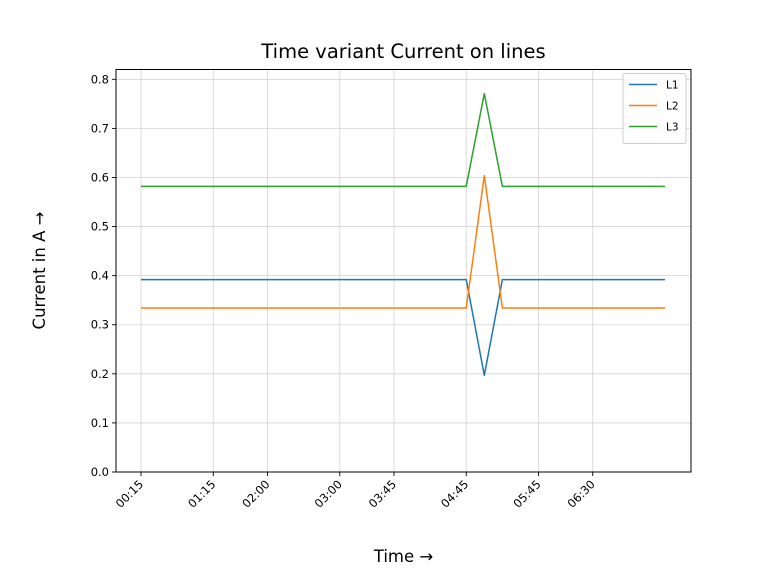 This screenshot has height=576, width=768. What do you see at coordinates (672, 107) in the screenshot?
I see `legend-label-l2: L2` at bounding box center [672, 107].